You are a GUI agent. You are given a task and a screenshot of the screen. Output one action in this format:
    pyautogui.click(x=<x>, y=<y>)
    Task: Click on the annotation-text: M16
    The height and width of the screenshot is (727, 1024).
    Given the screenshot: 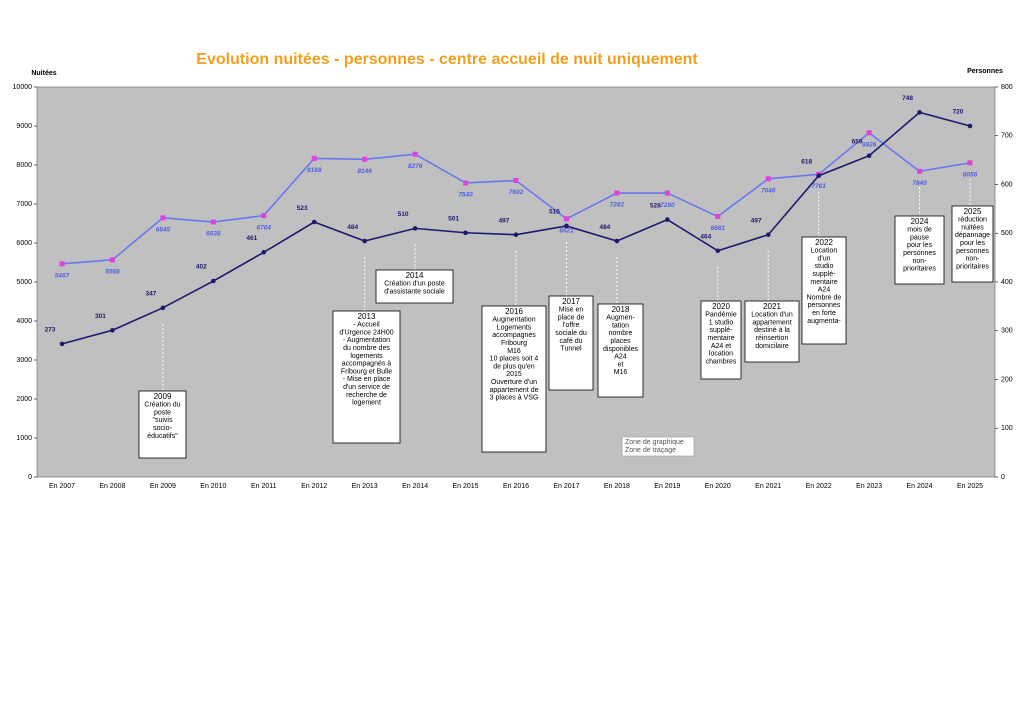 What is the action you would take?
    pyautogui.click(x=621, y=372)
    